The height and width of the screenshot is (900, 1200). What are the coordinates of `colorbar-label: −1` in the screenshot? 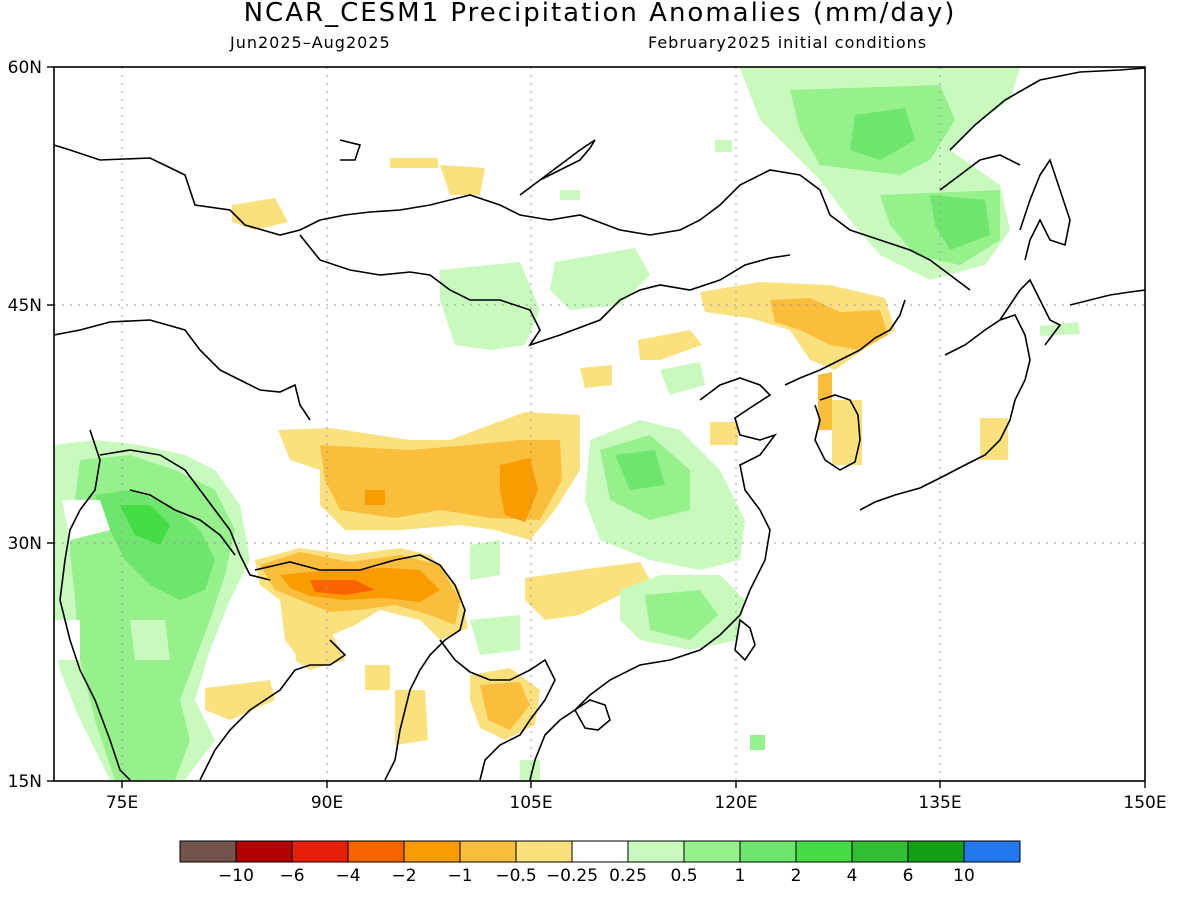 It's located at (459, 876).